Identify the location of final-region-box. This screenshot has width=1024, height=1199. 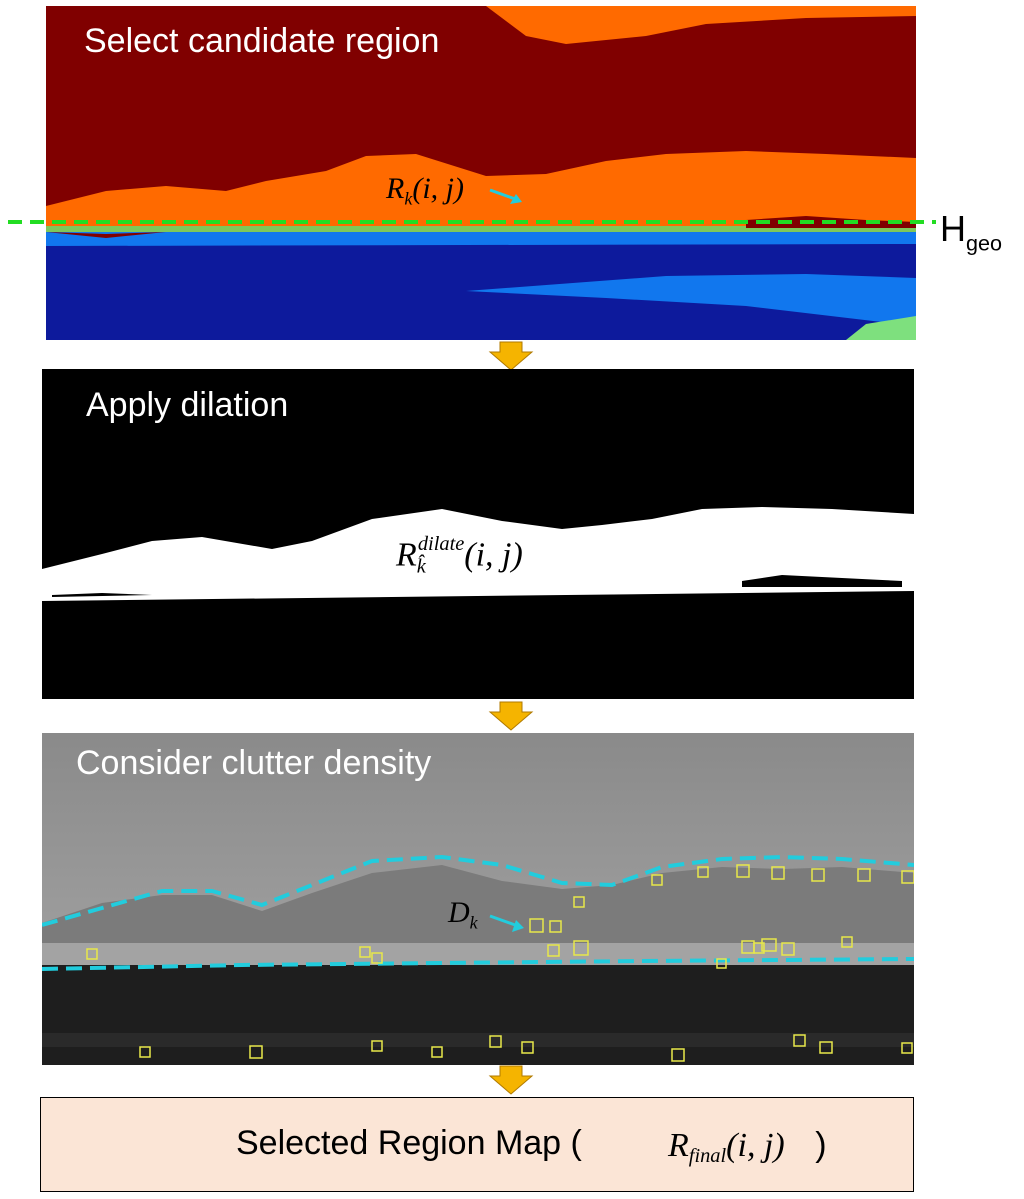
(477, 1144).